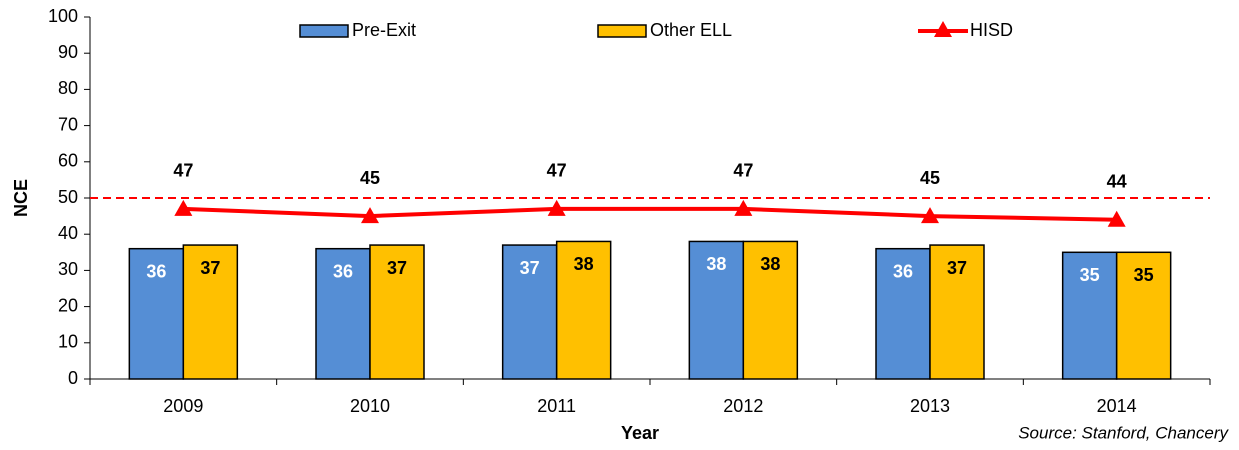  I want to click on legend-marker, so click(943, 29).